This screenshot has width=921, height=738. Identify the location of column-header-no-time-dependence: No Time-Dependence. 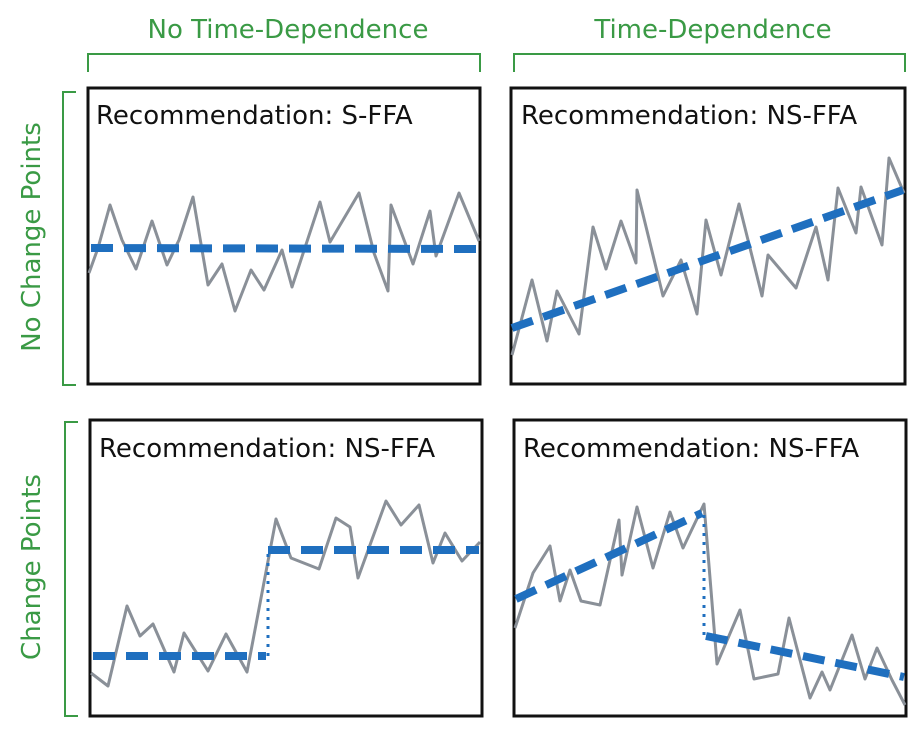
(288, 30).